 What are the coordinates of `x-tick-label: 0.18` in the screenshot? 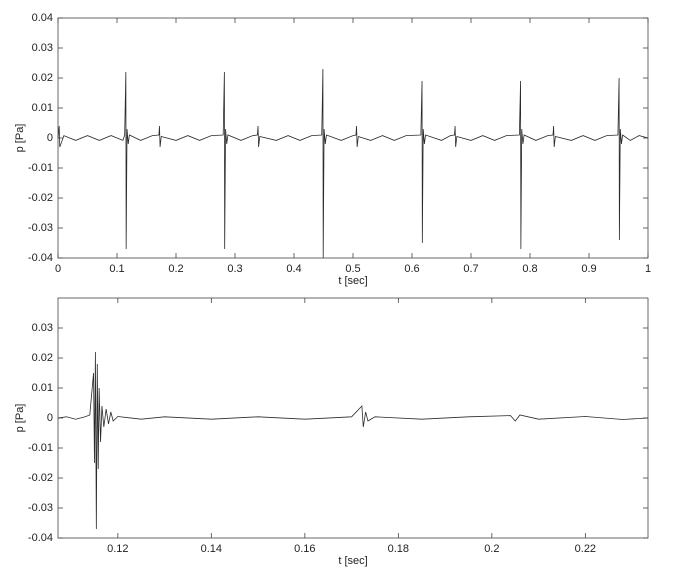 It's located at (398, 549).